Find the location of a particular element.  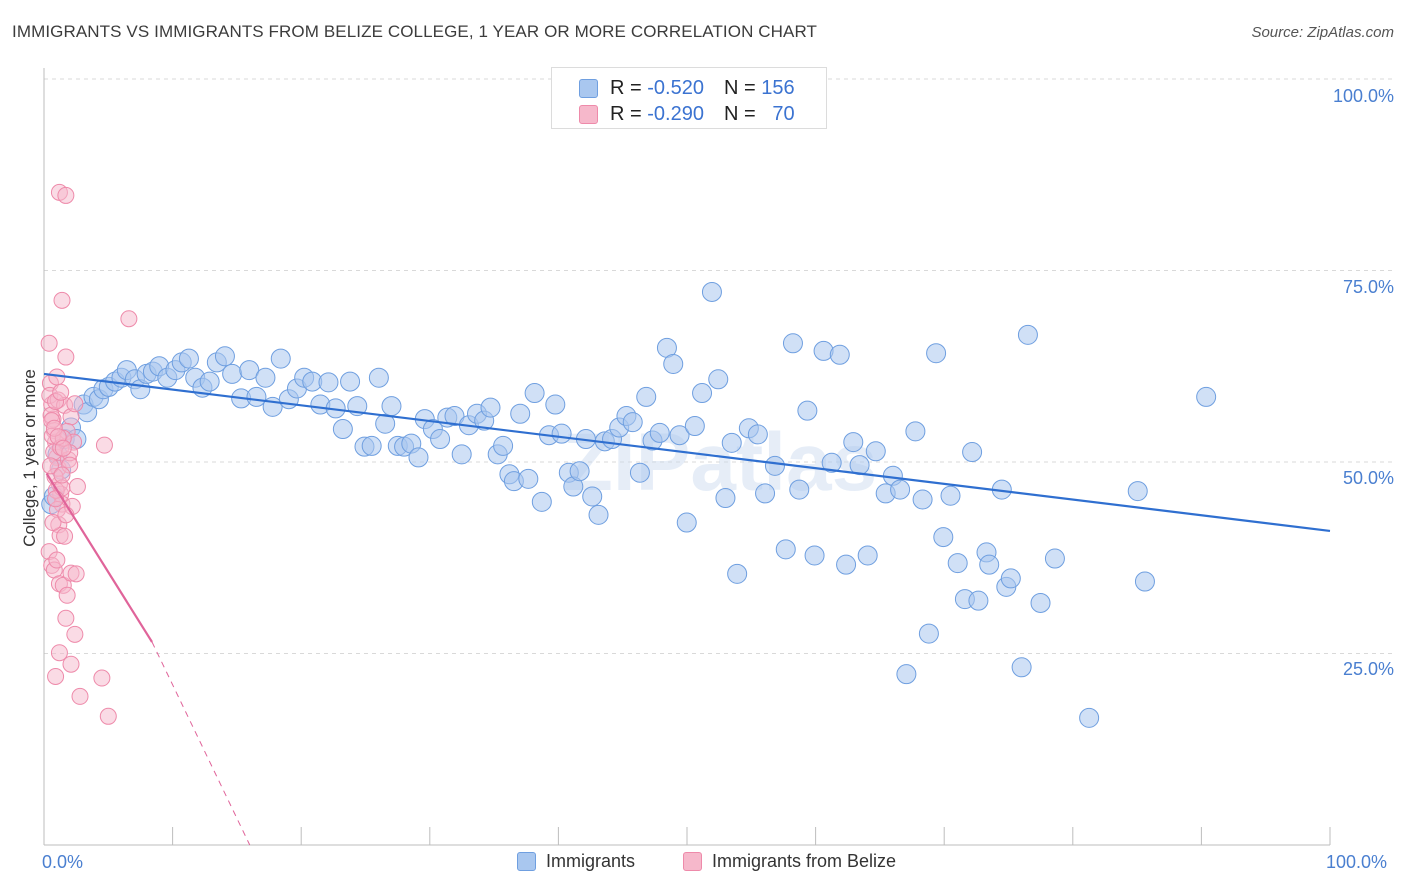

legend-item-belize: Immigrants from Belize is located at coordinates (789, 861).